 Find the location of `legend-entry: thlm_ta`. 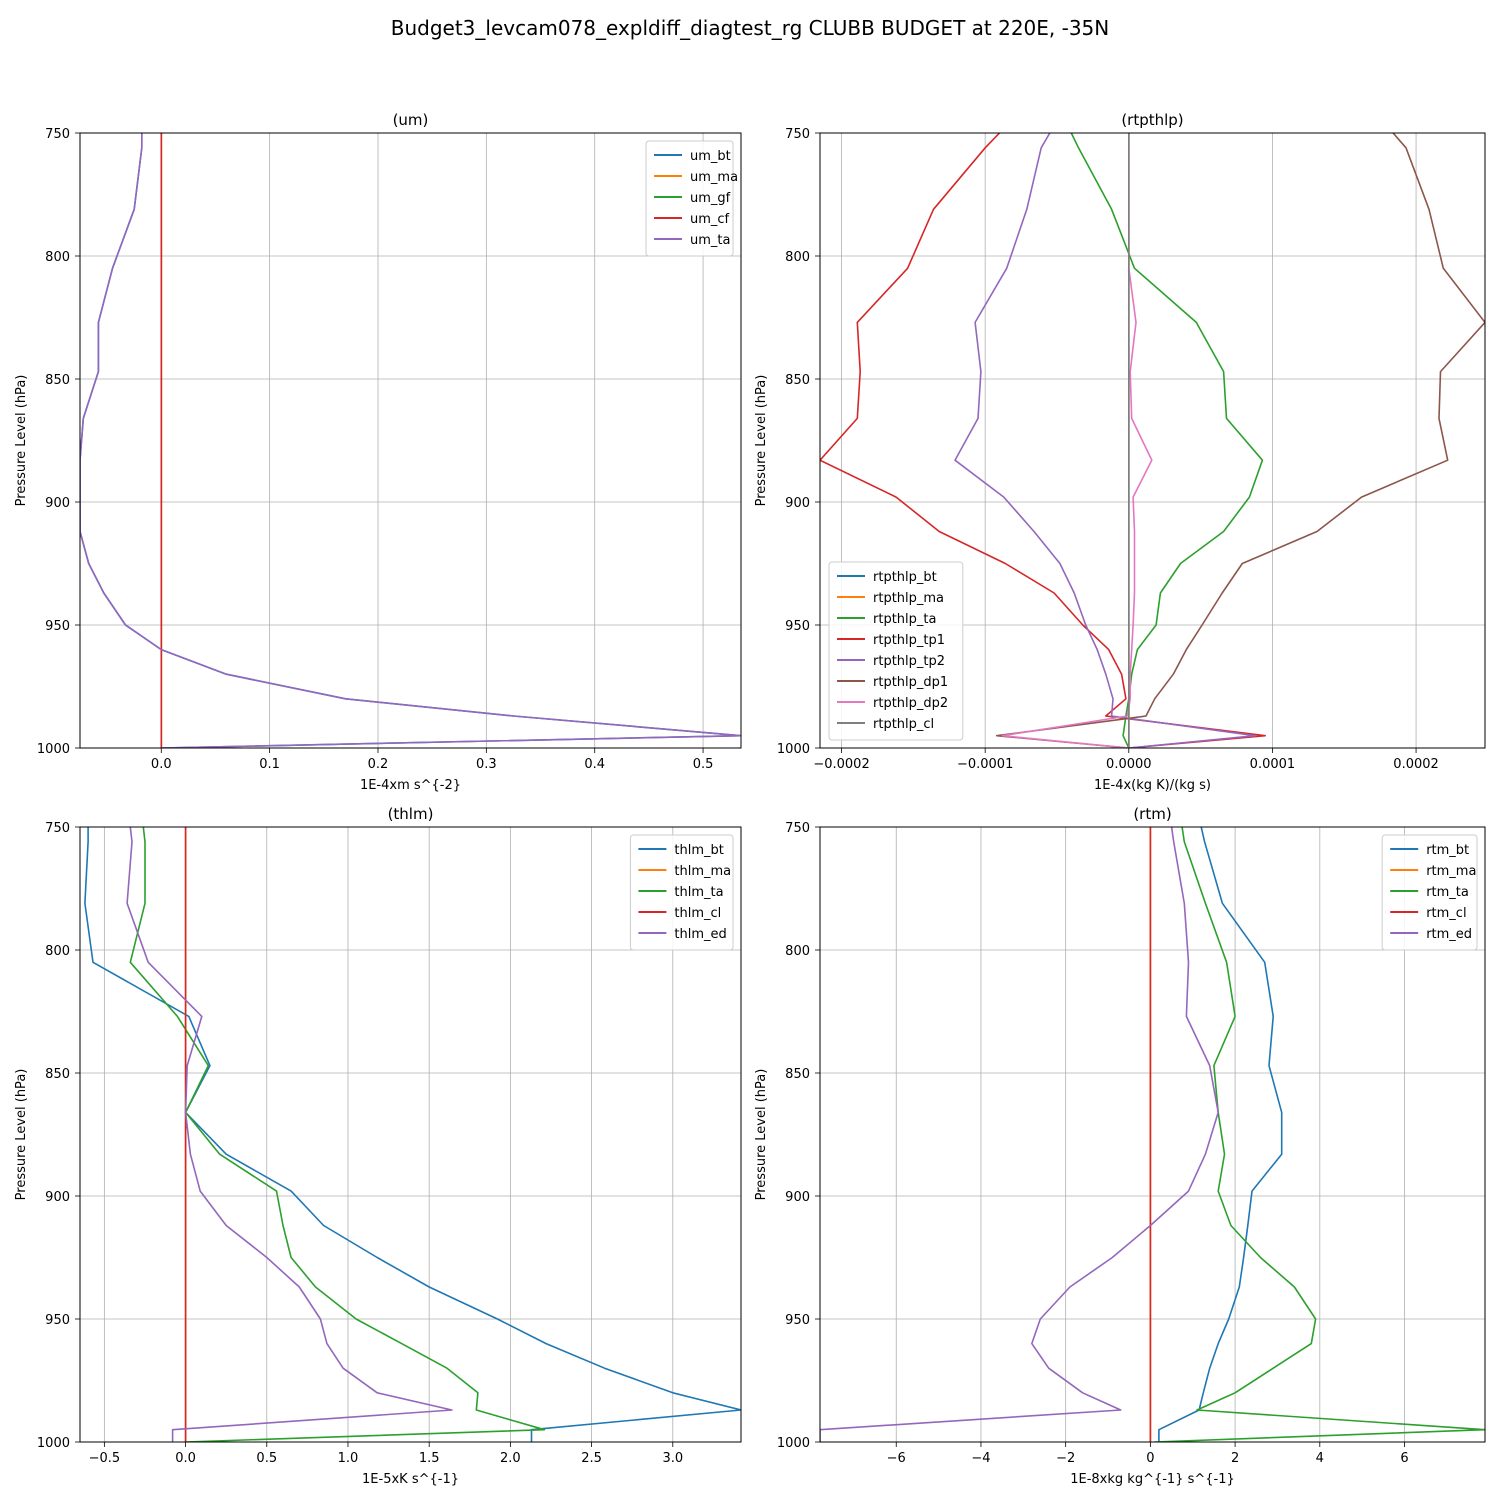

legend-entry: thlm_ta is located at coordinates (698, 892).